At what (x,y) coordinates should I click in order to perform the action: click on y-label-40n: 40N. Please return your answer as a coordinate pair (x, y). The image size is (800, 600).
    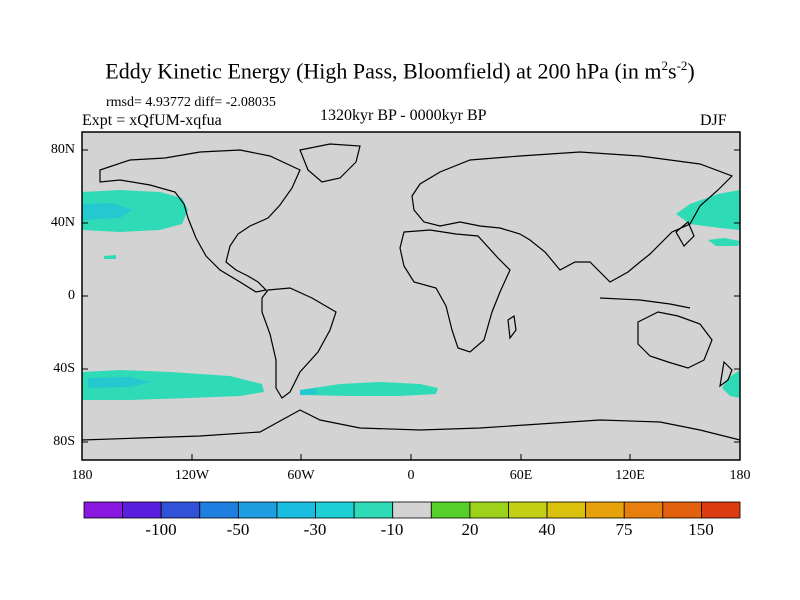
    Looking at the image, I should click on (62, 222).